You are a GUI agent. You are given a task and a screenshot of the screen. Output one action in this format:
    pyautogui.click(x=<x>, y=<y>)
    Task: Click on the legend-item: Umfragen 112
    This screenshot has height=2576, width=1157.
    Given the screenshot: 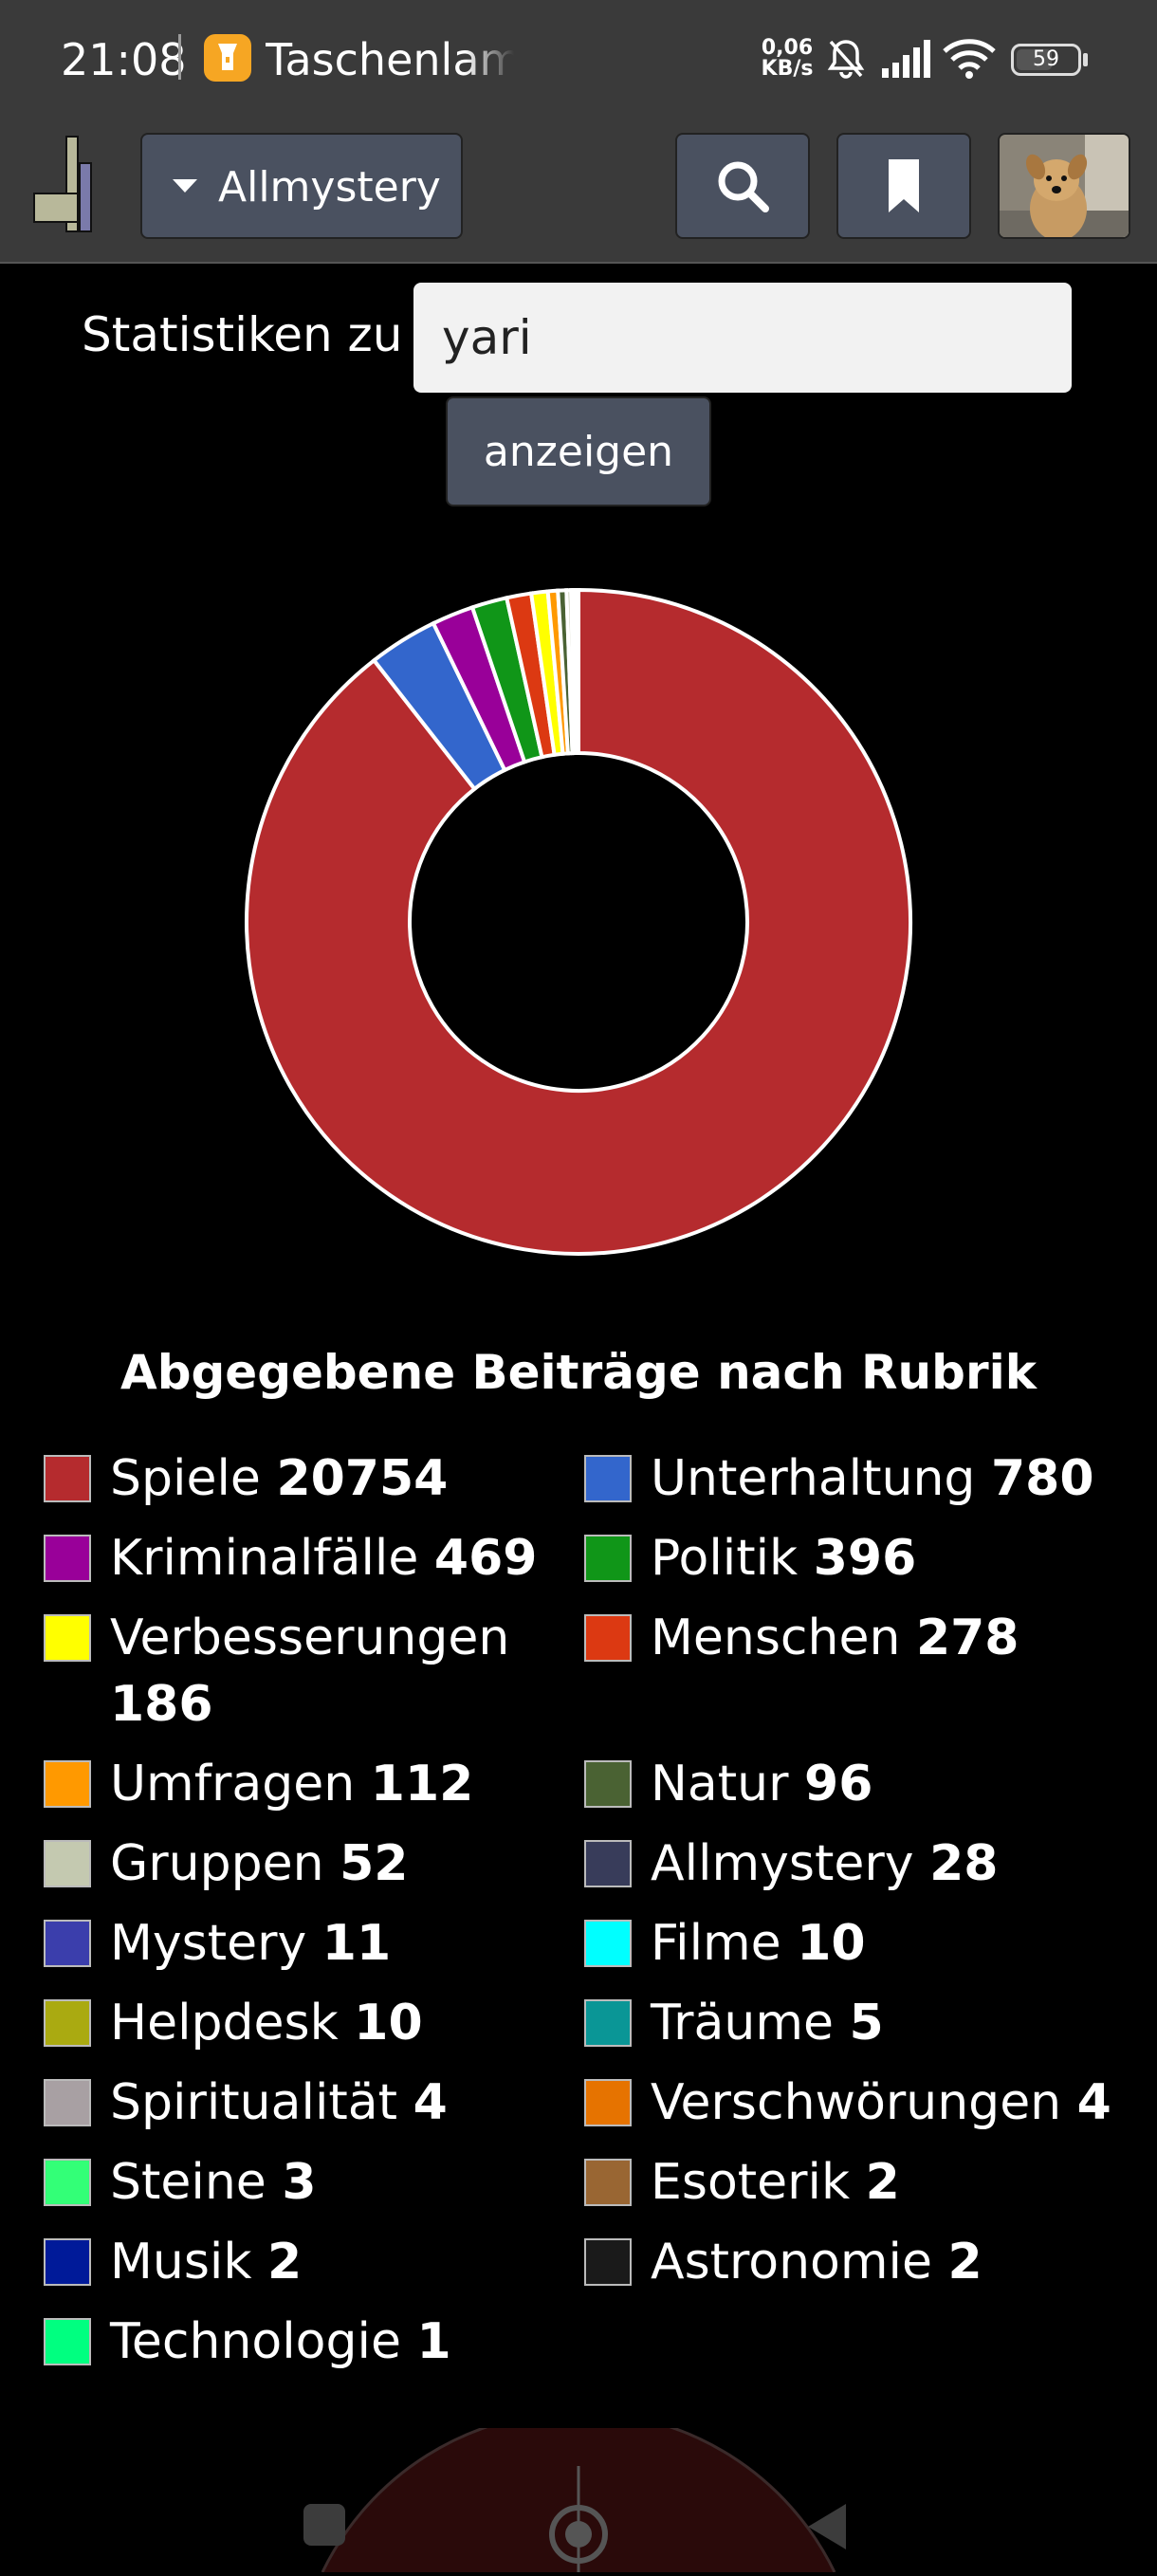 What is the action you would take?
    pyautogui.click(x=314, y=1784)
    